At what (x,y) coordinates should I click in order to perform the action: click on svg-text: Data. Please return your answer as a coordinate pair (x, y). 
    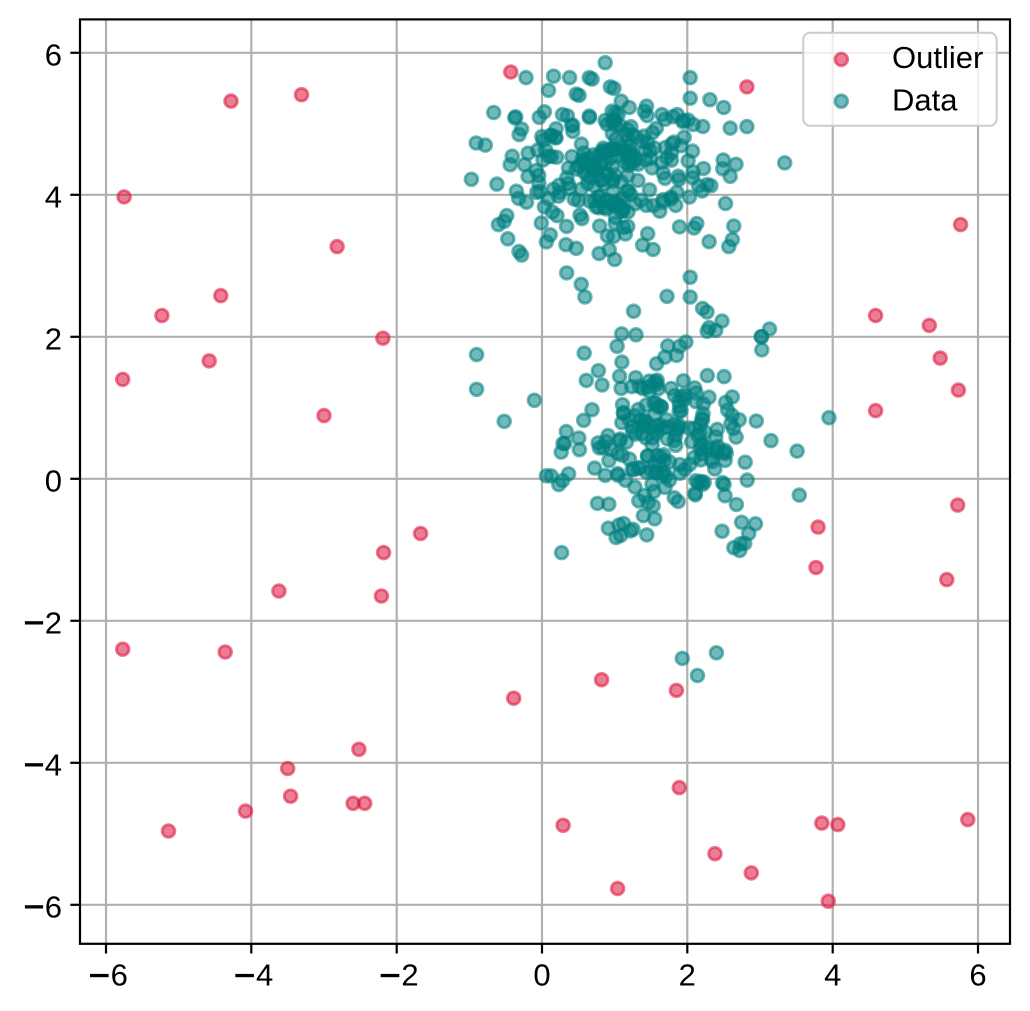
    Looking at the image, I should click on (925, 100).